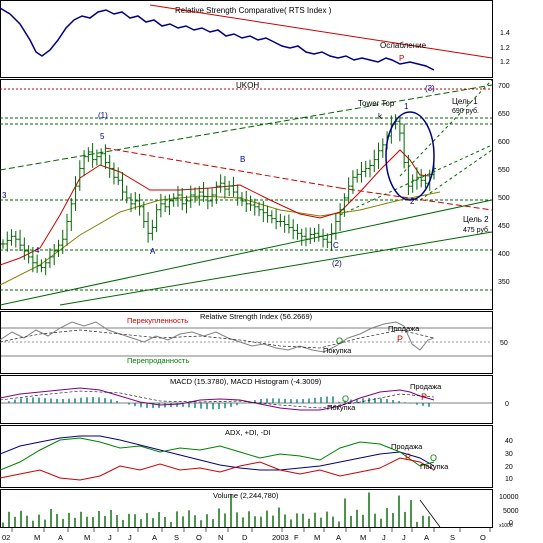 The height and width of the screenshot is (543, 543). Describe the element at coordinates (157, 320) in the screenshot. I see `rsi-overbought-label: Перекупленность` at that location.